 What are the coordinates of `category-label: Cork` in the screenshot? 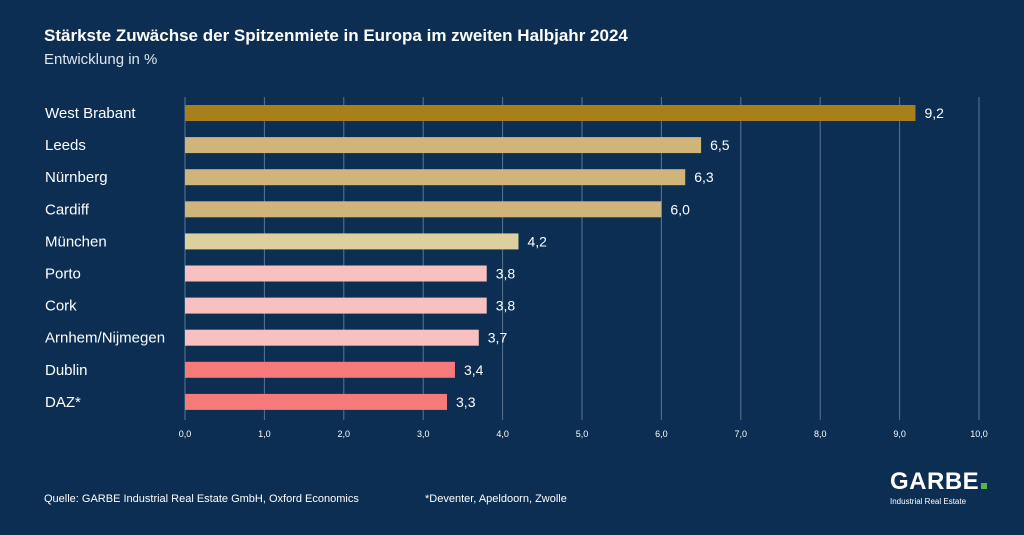 It's located at (61, 306).